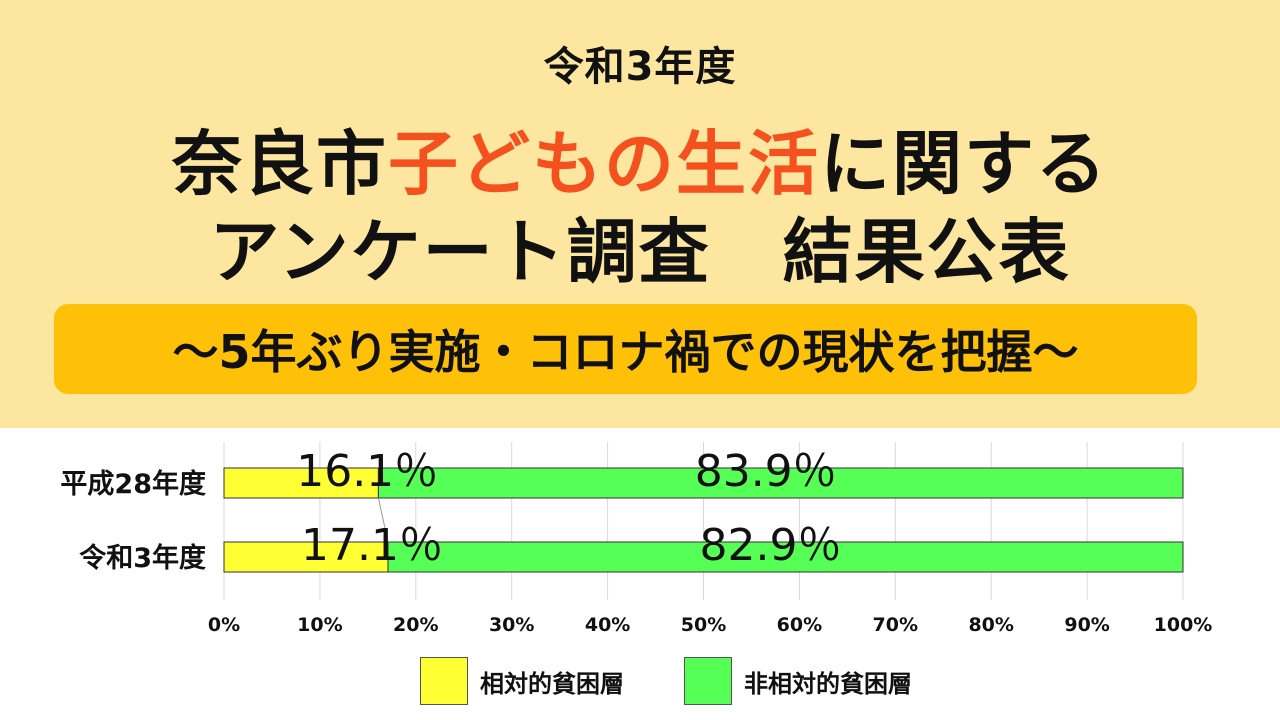 The image size is (1280, 720). I want to click on x-tick-label-2: 20%, so click(415, 625).